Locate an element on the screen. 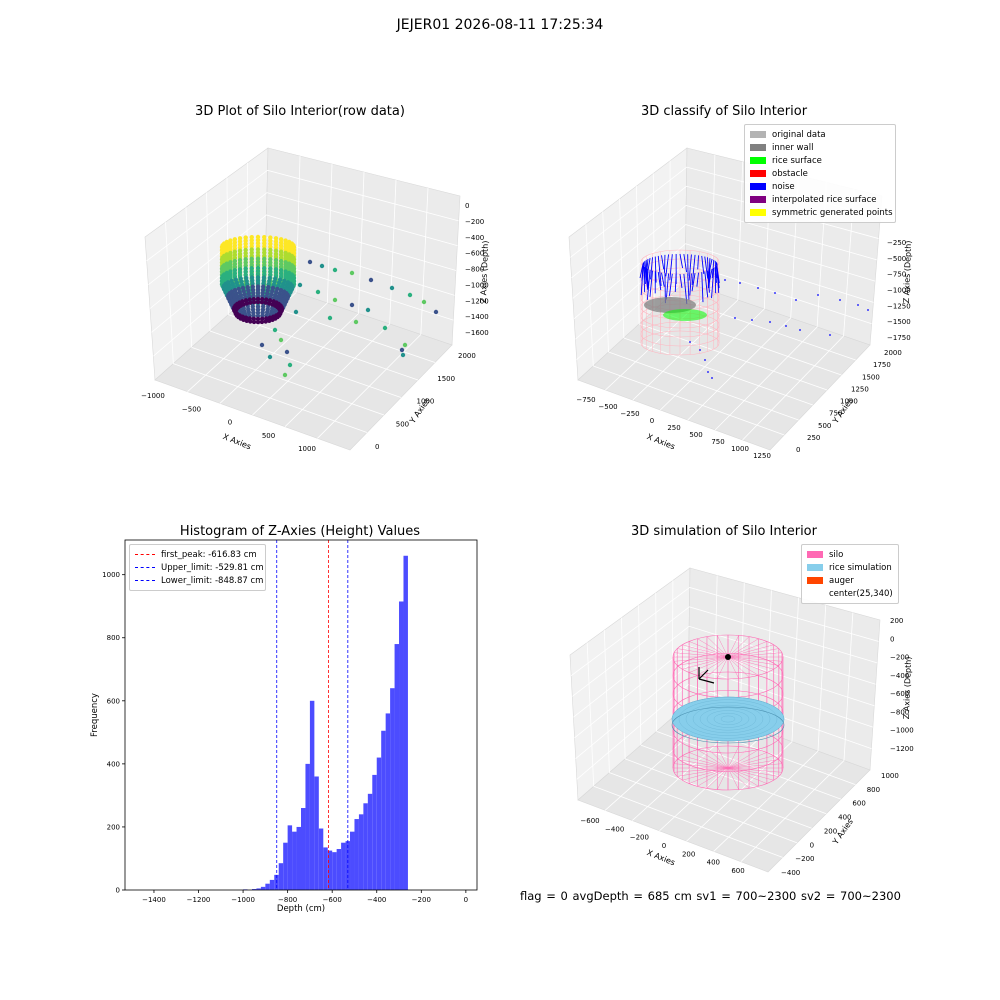 The image size is (1000, 1000). z-tick-label: −1000 is located at coordinates (899, 291).